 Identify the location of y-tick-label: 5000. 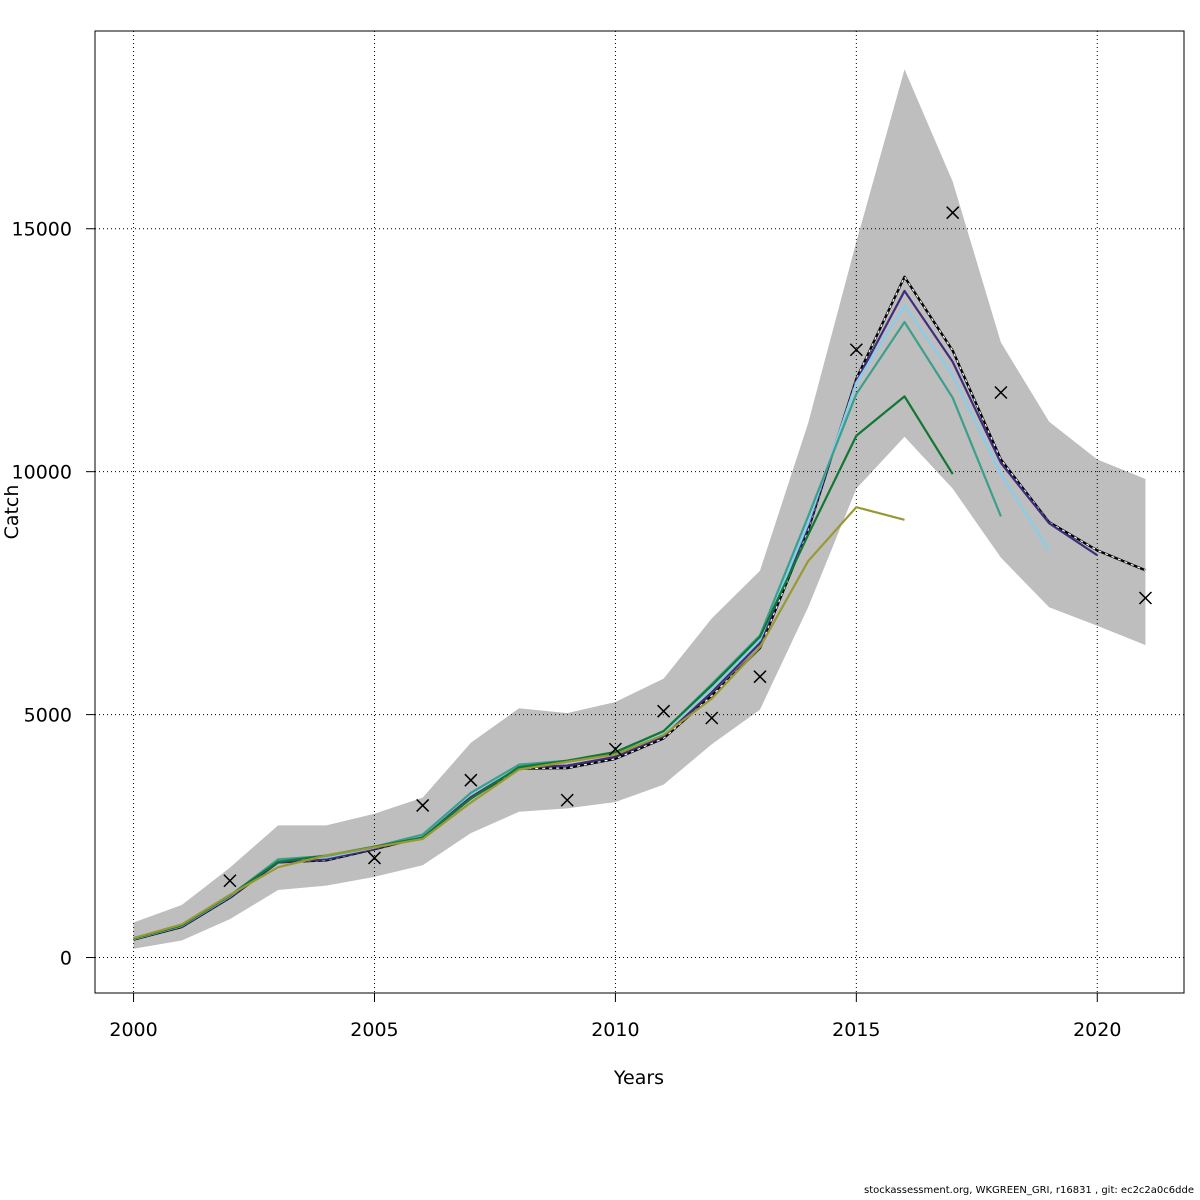
(48, 716).